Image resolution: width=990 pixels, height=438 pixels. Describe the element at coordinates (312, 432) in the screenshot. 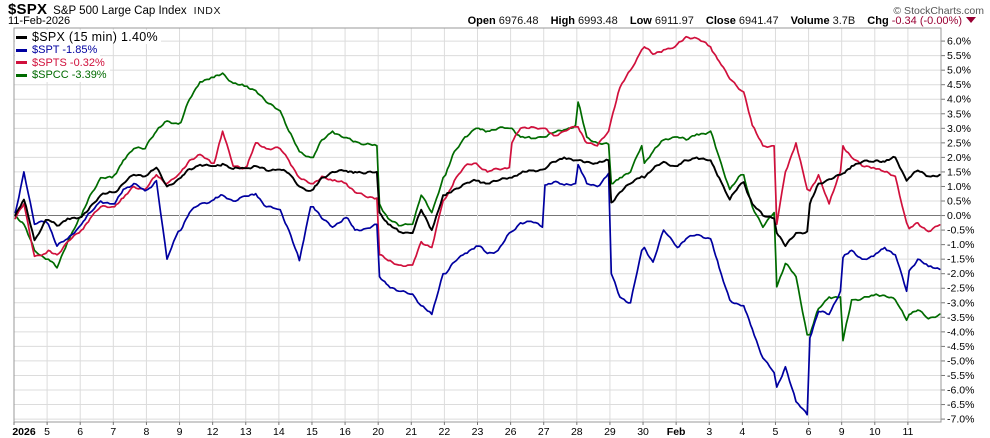

I see `svg-text: 15` at that location.